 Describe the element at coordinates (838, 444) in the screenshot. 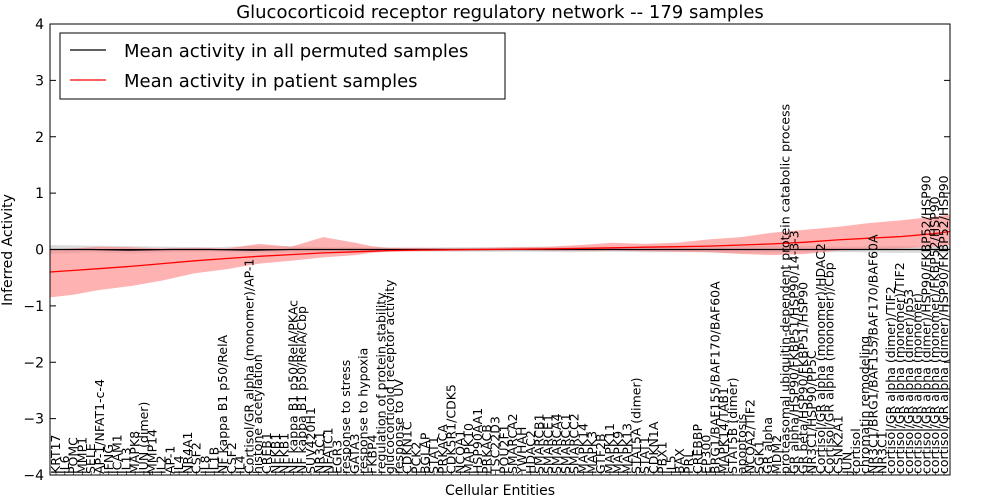

I see `x-tick-label: CSNK2A1` at that location.